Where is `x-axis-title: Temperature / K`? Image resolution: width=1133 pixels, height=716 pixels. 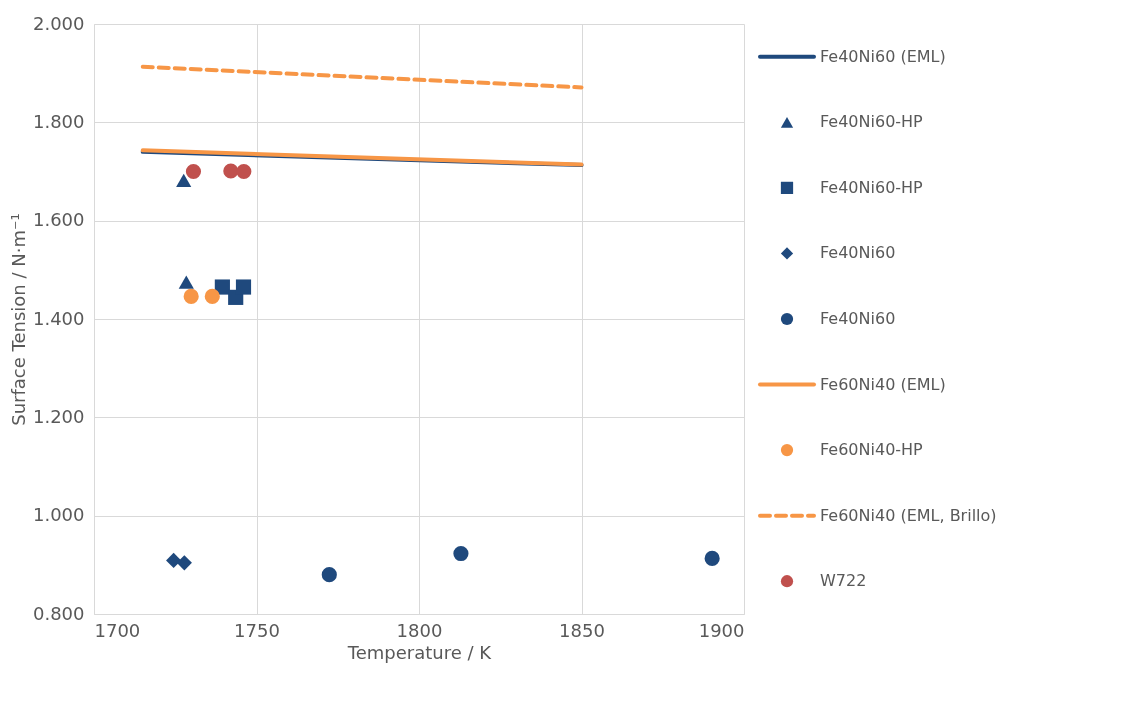 x-axis-title: Temperature / K is located at coordinates (419, 652).